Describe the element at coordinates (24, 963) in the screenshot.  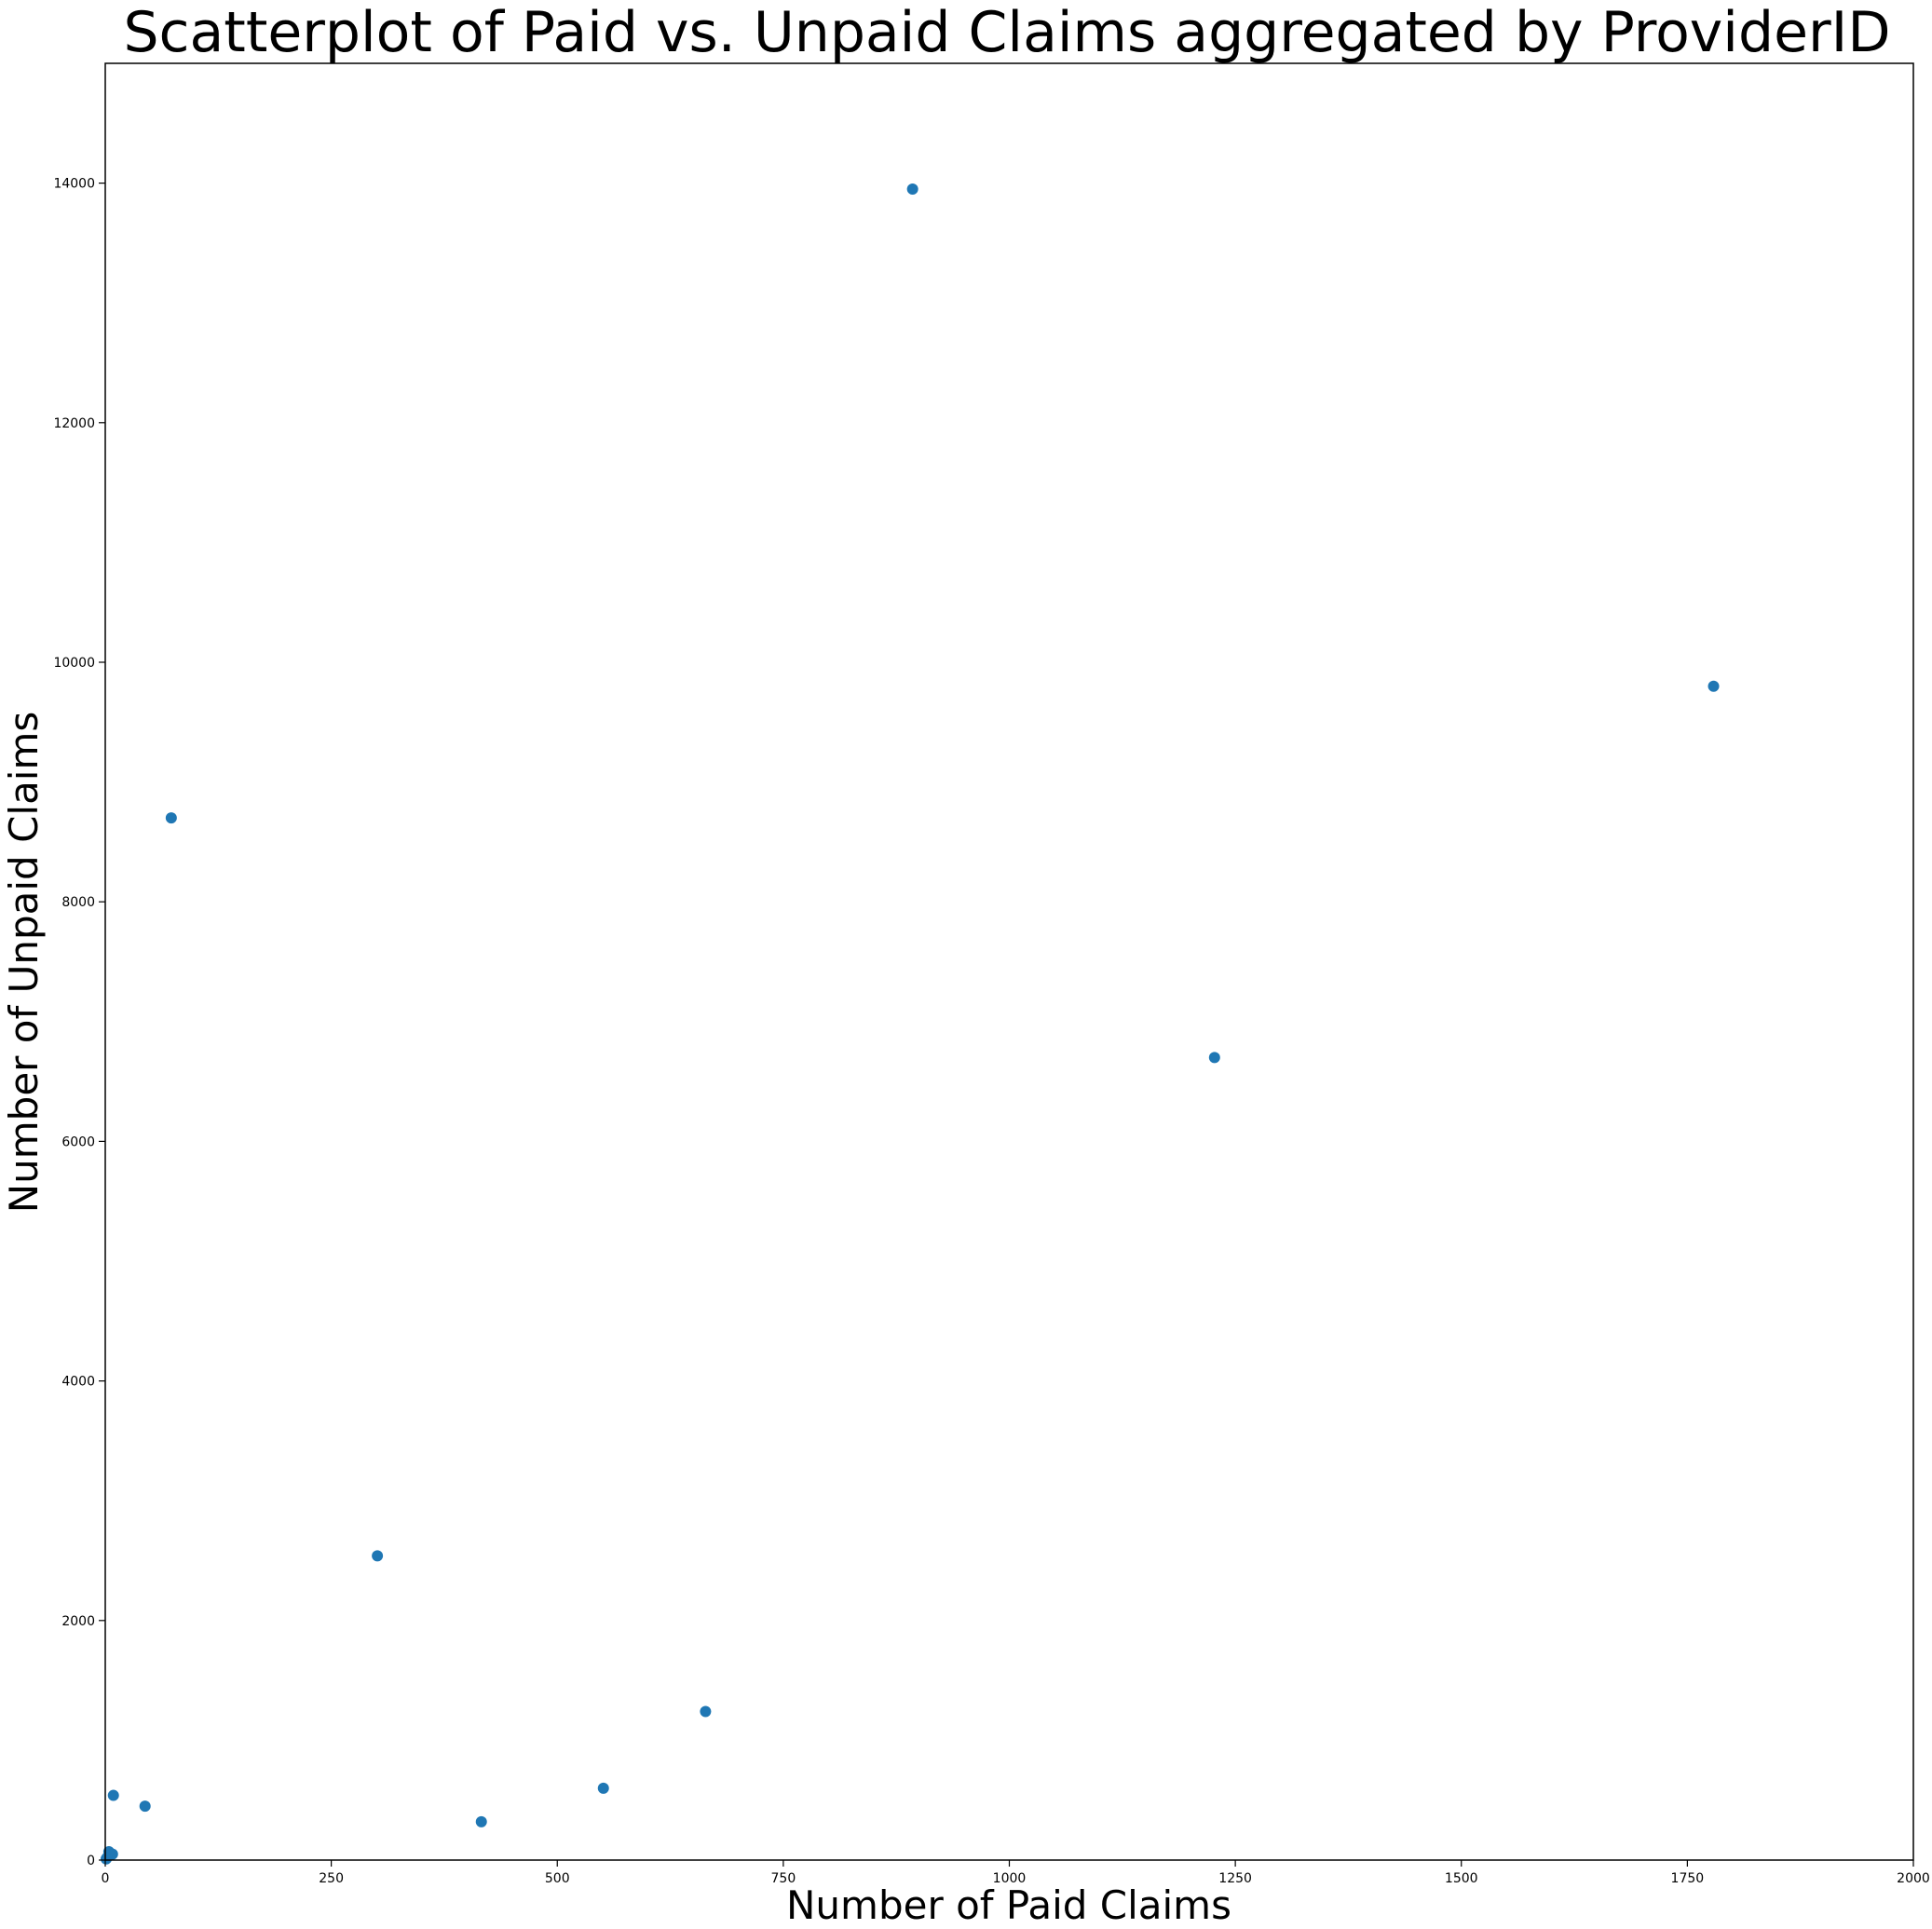
I see `y-axis-label: Number of Unpaid Claims` at that location.